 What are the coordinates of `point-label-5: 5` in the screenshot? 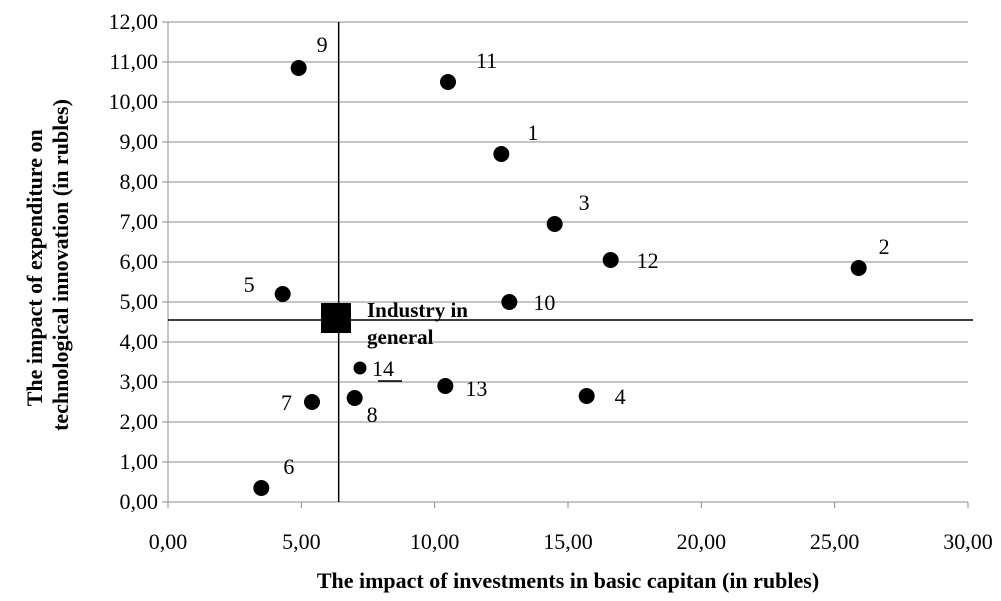 It's located at (249, 284).